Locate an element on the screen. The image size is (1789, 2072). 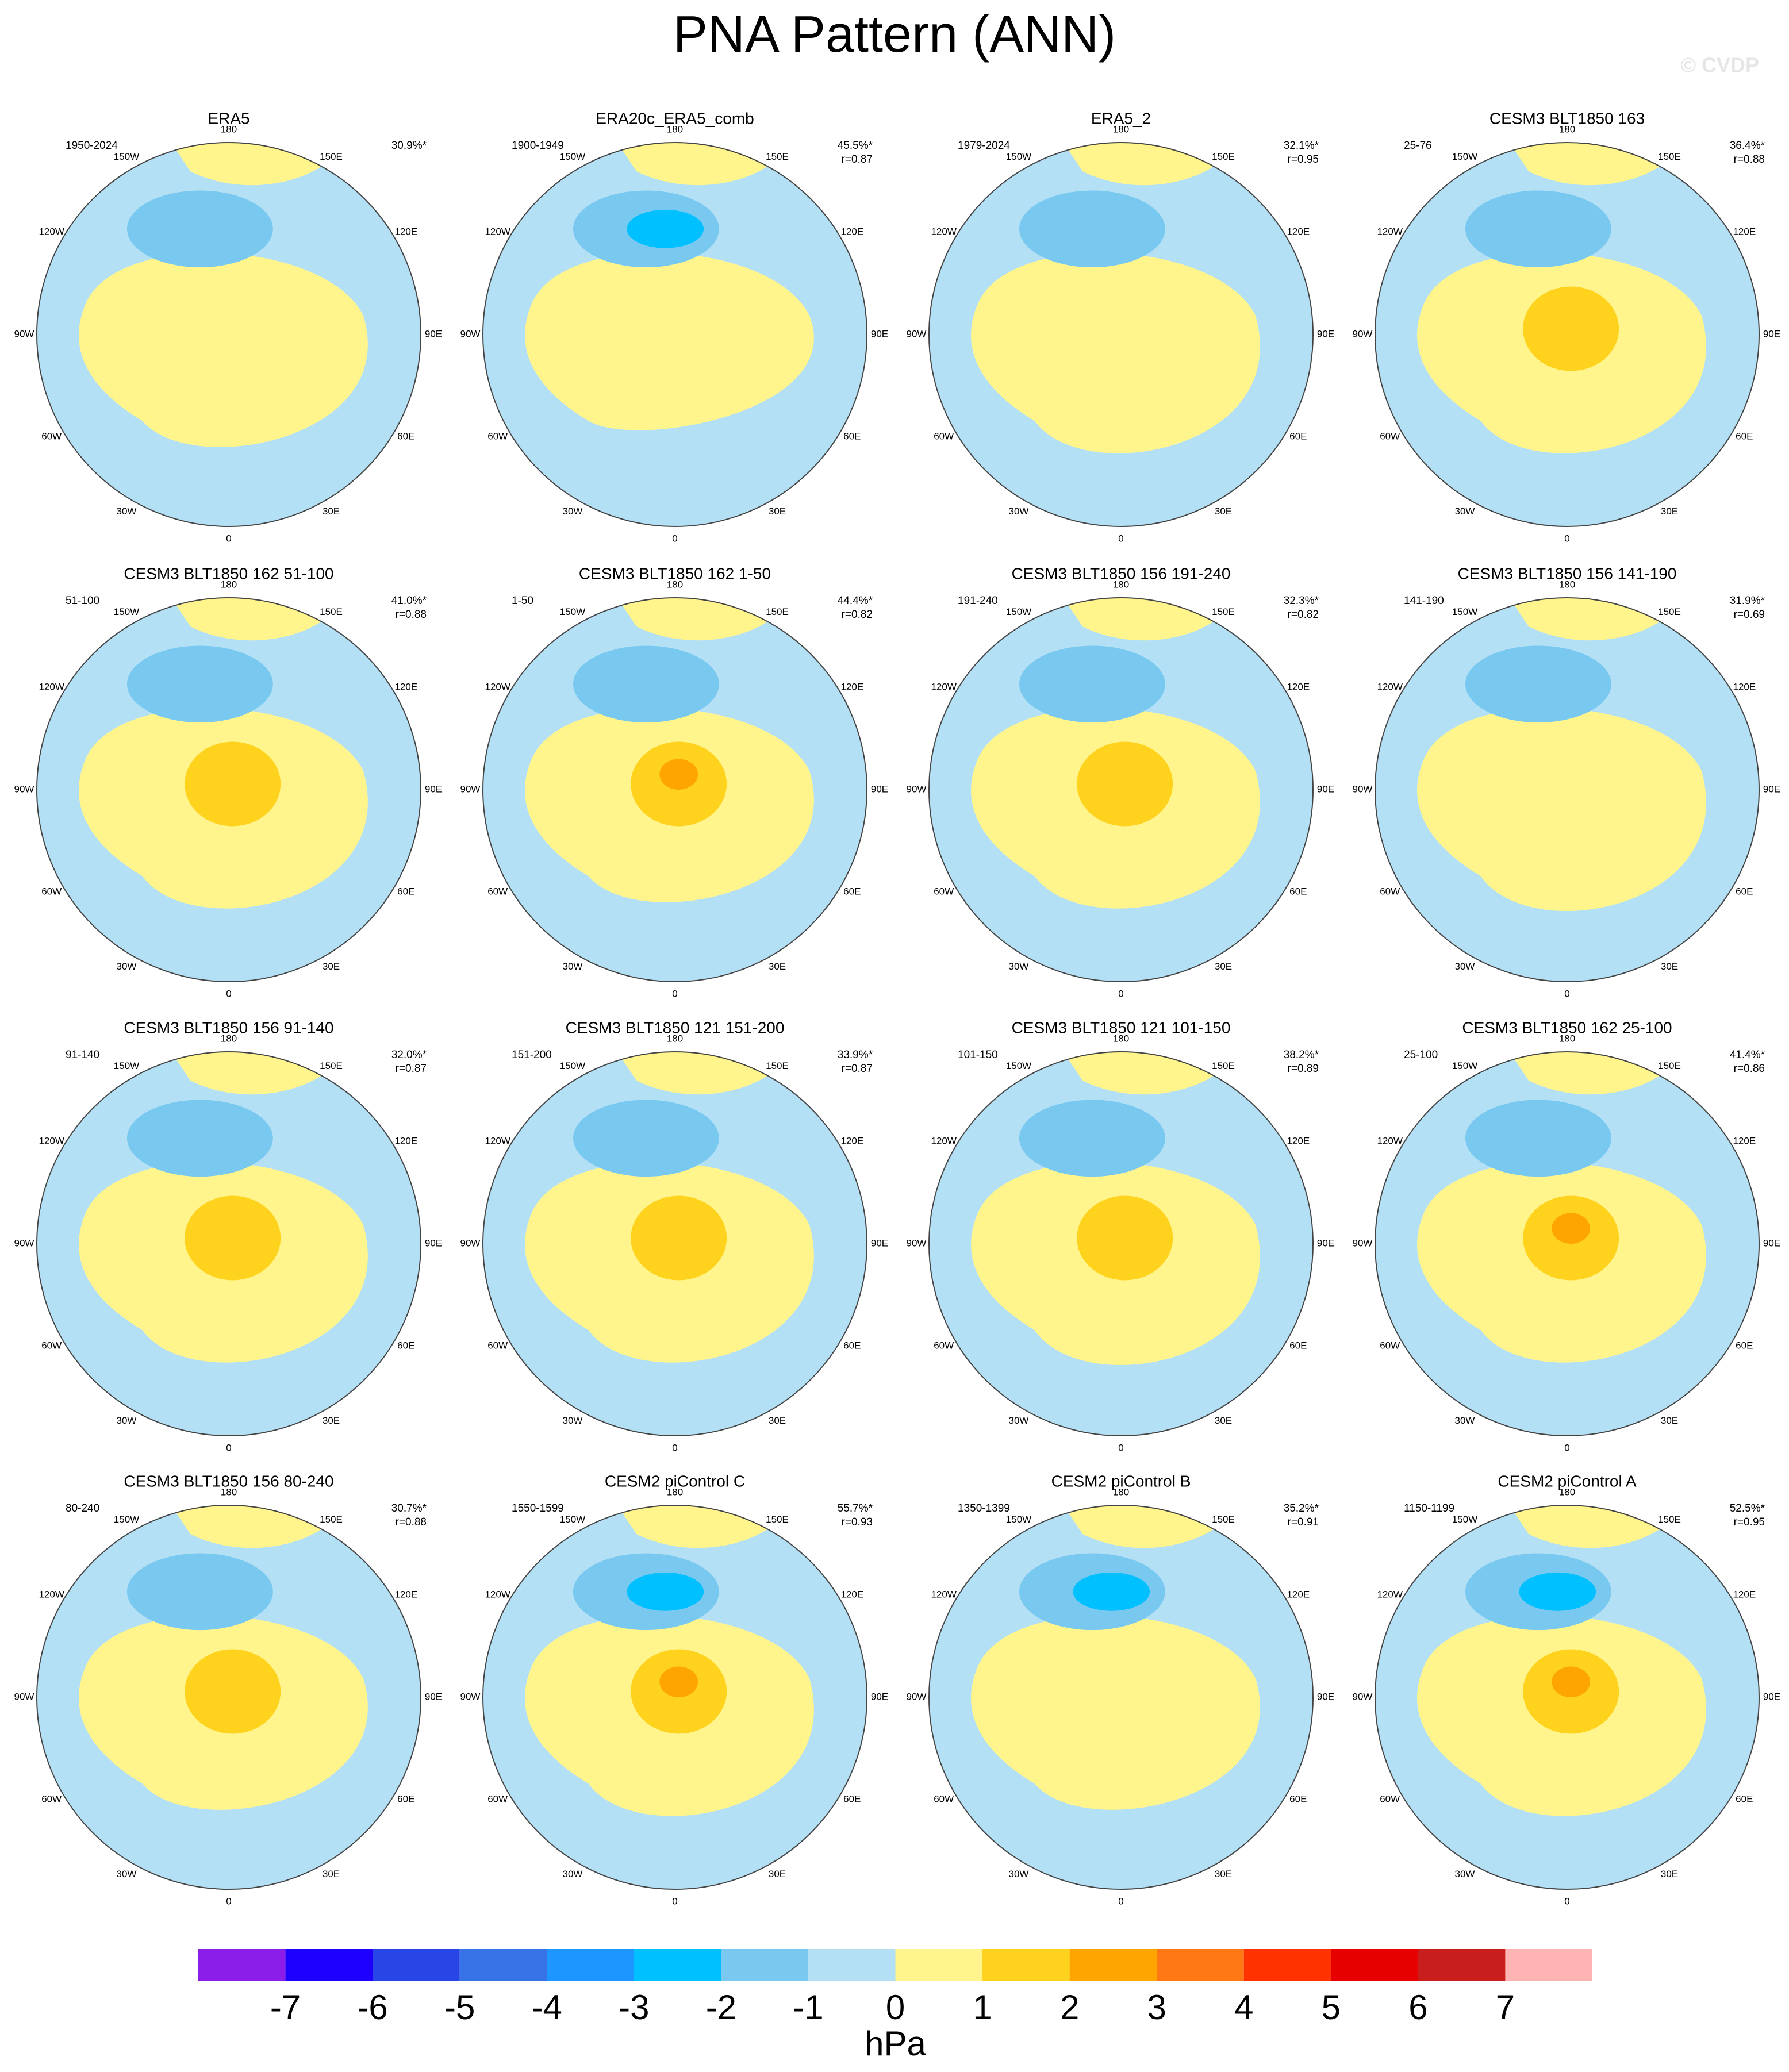
colorbar-tick-label: -3 is located at coordinates (634, 2007).